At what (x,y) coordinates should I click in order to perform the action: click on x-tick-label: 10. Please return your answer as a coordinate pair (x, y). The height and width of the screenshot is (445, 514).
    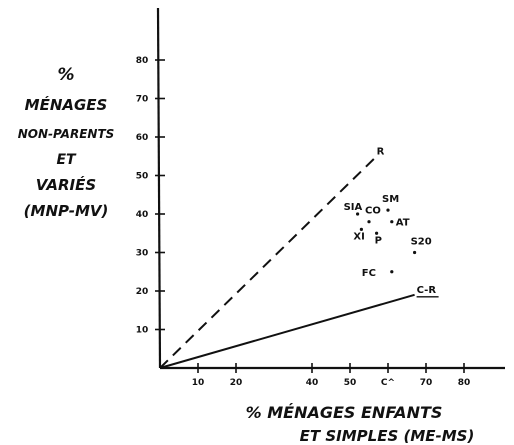
    Looking at the image, I should click on (198, 383).